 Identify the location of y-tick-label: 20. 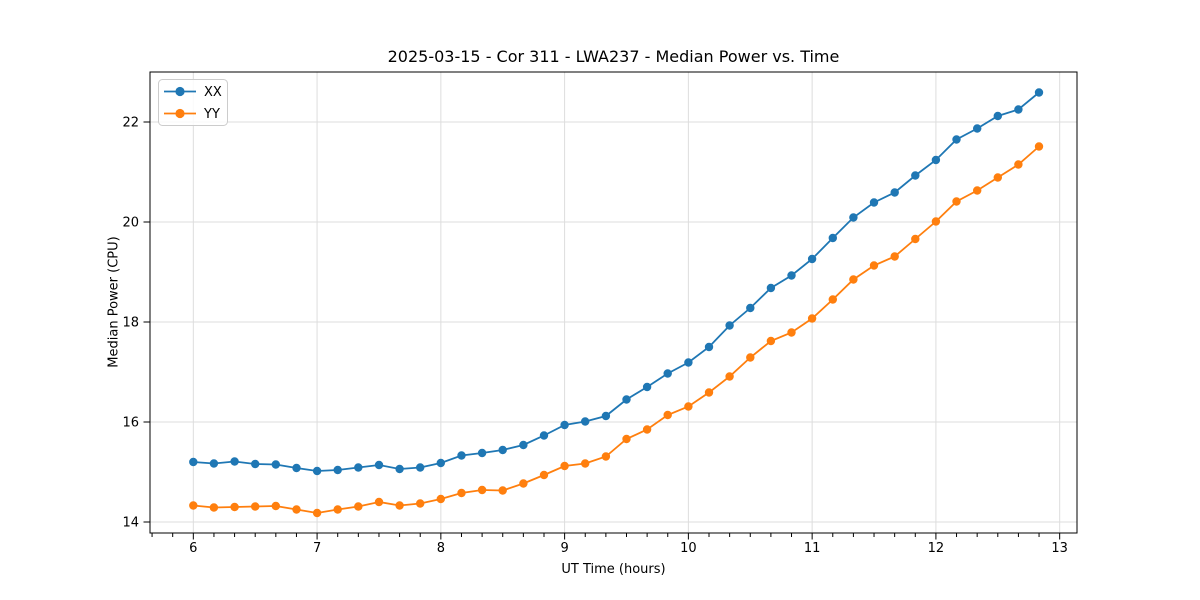
(130, 223).